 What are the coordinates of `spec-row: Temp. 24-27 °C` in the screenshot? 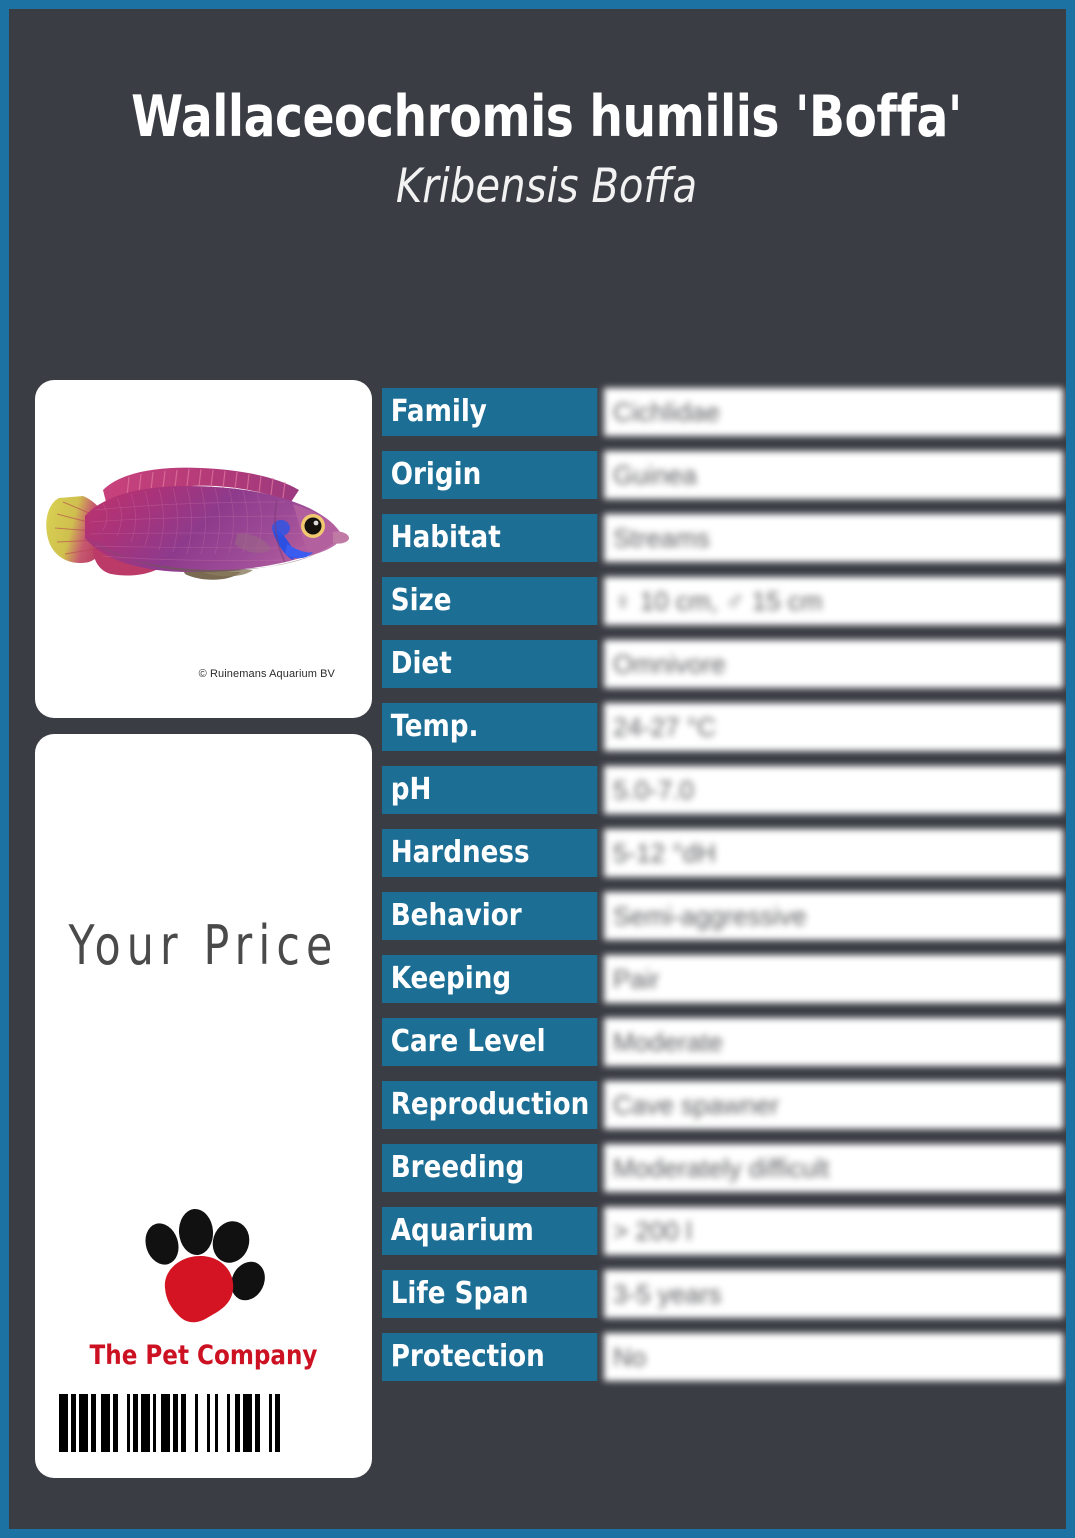 It's located at (722, 727).